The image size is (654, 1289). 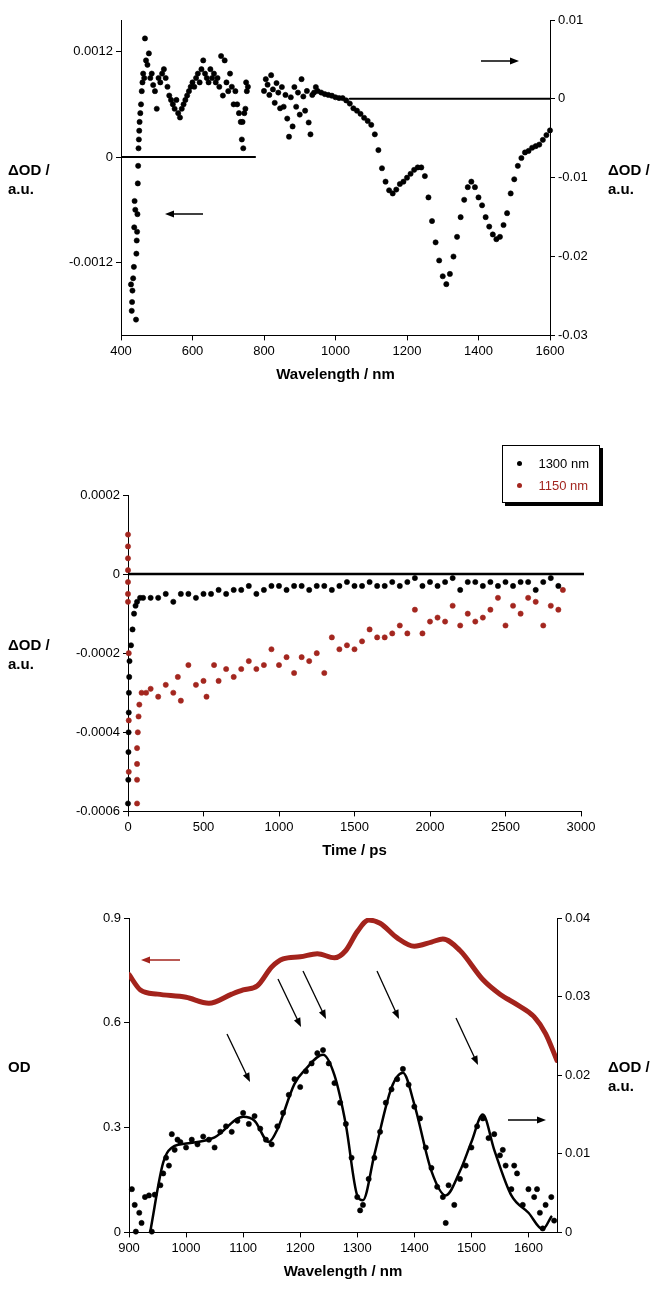 I want to click on x-axis-title: Time / ps, so click(x=354, y=850).